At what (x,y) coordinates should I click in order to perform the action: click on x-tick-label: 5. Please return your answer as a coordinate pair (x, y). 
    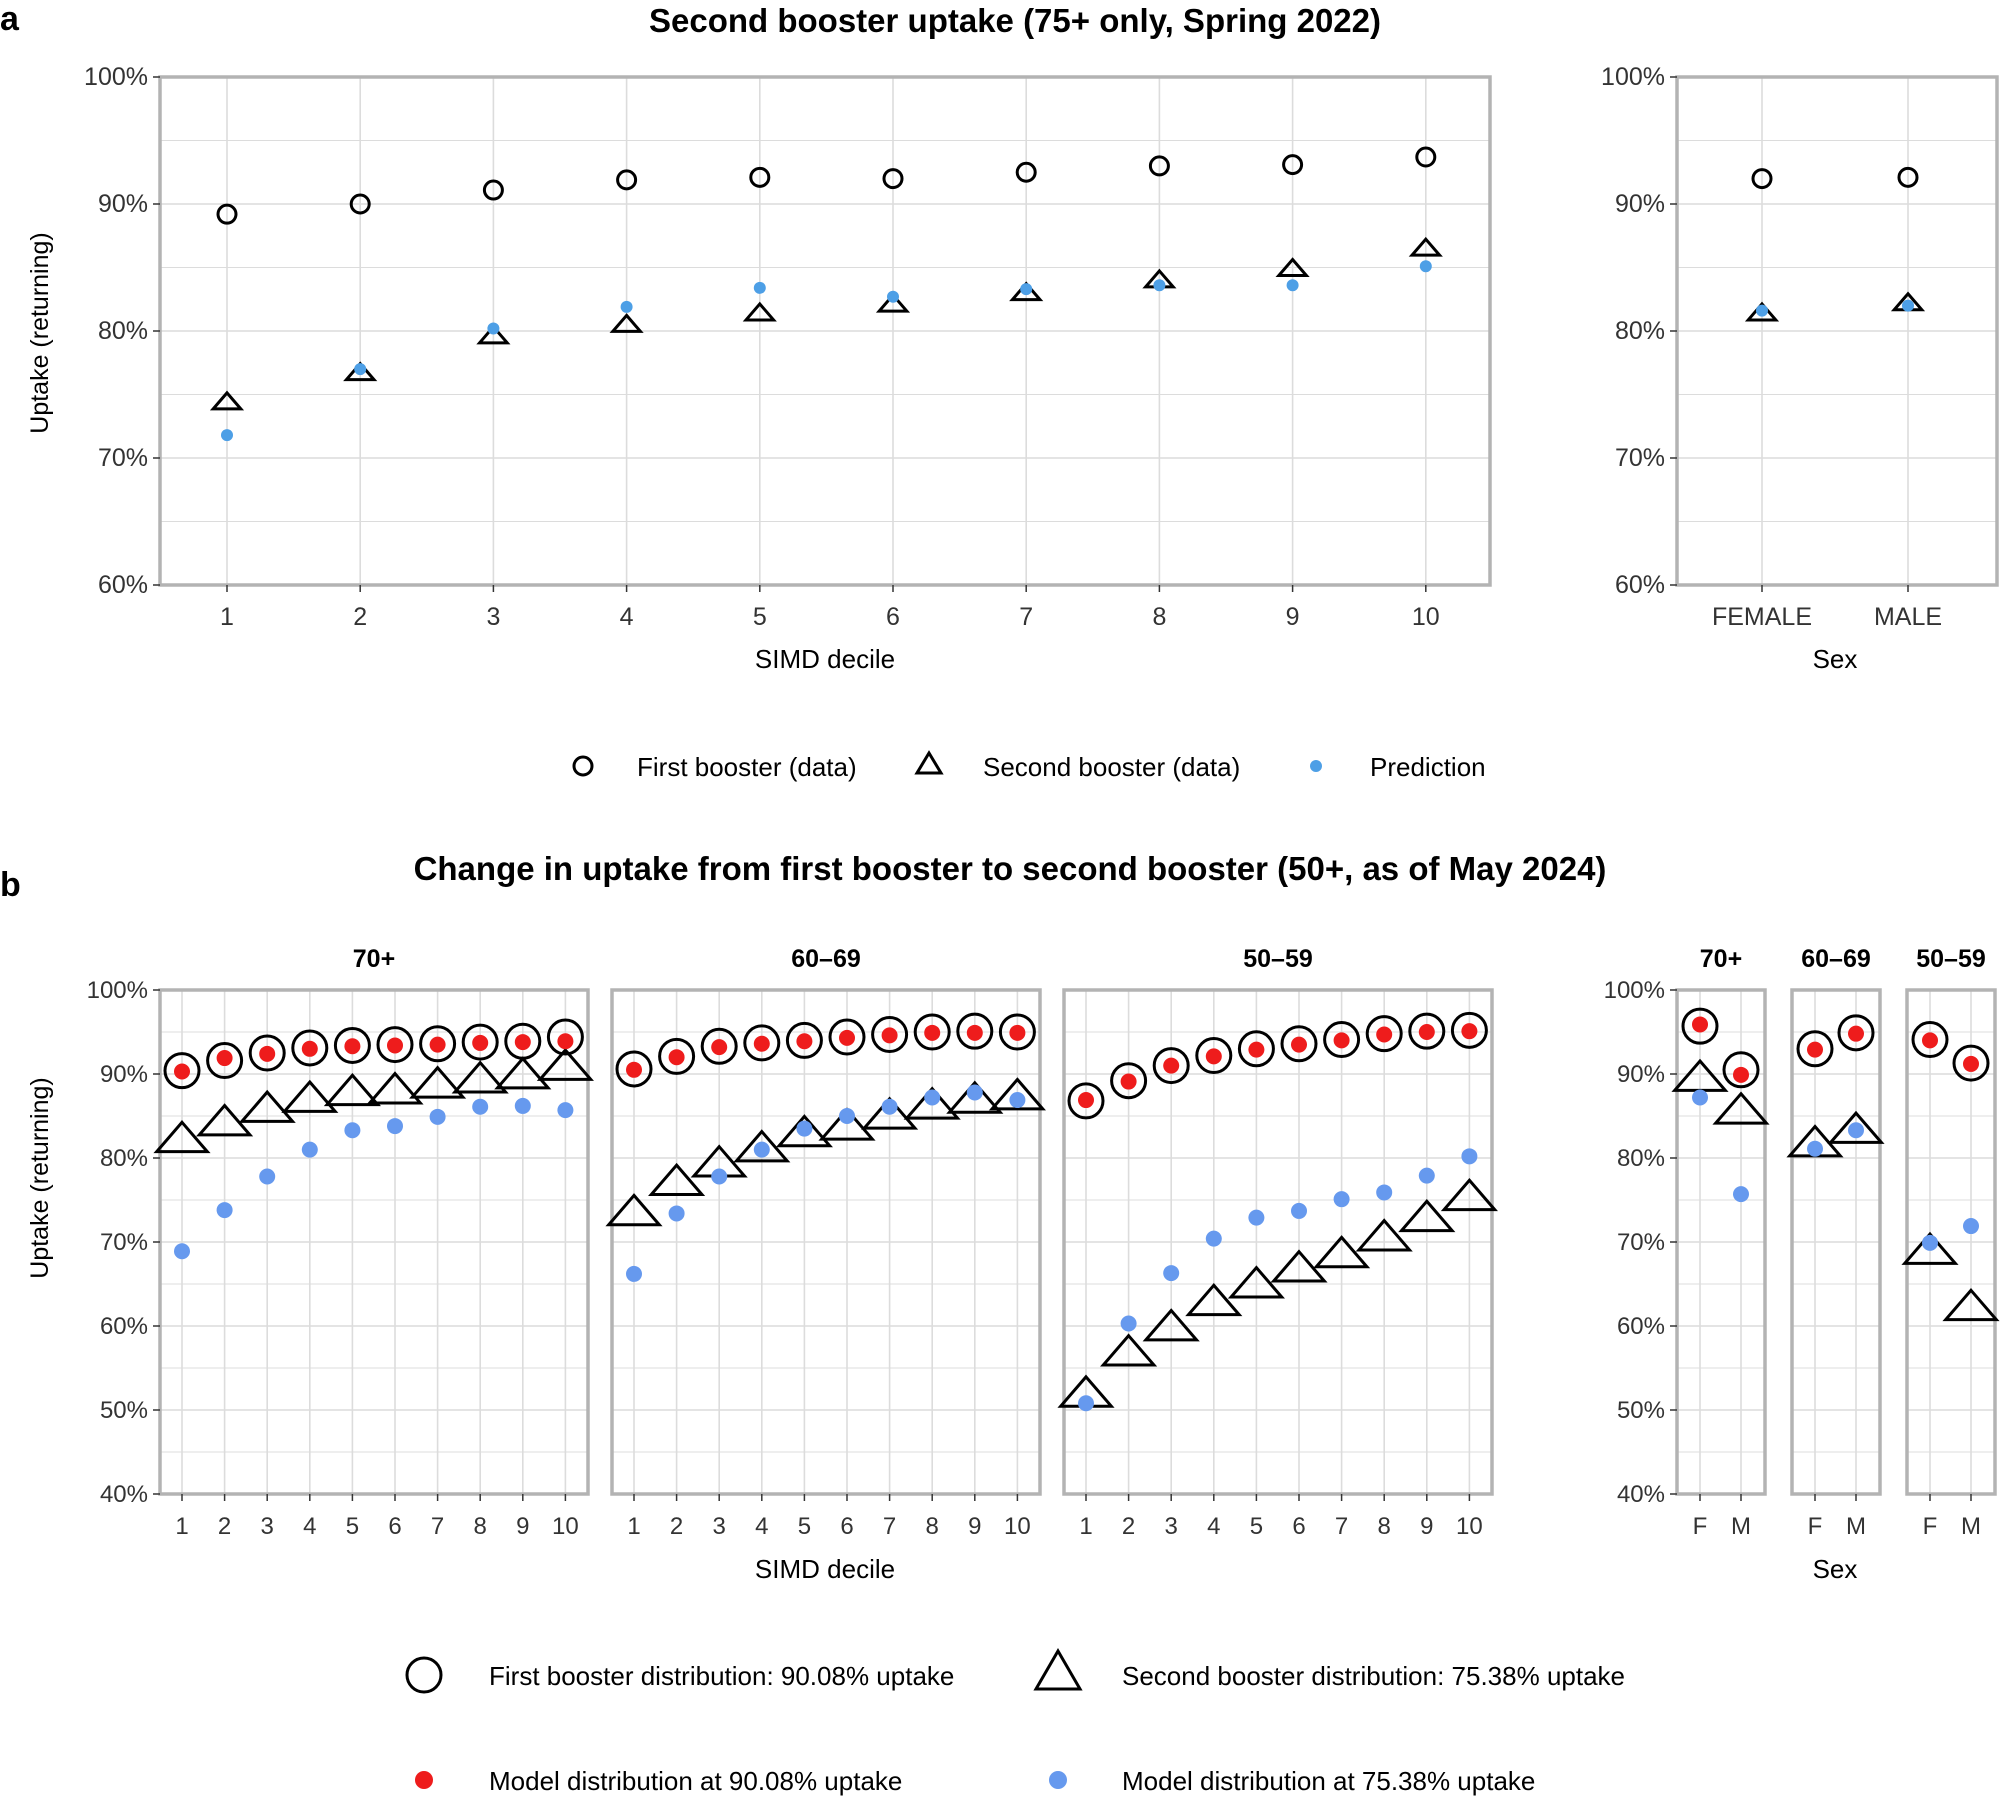
    Looking at the image, I should click on (804, 1526).